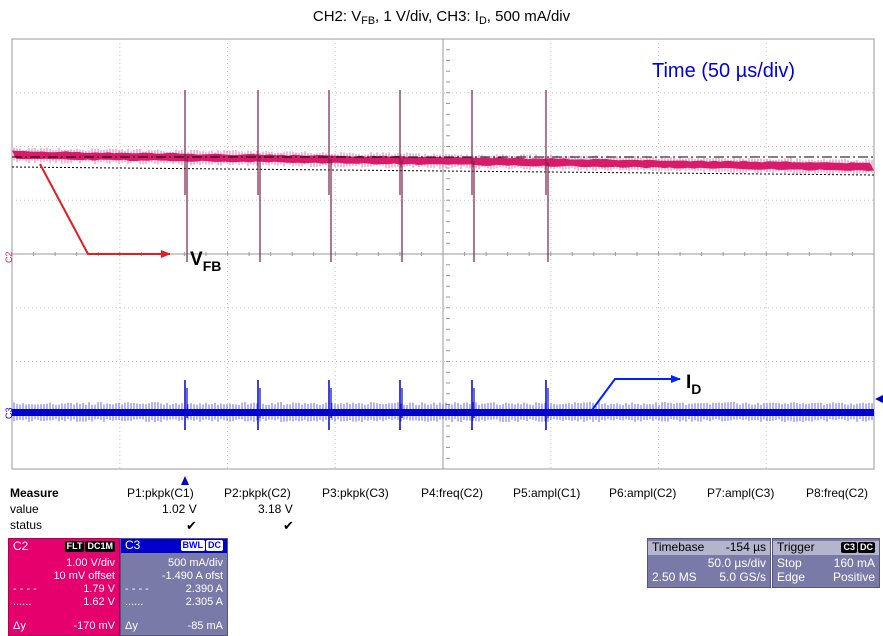 This screenshot has width=883, height=636. What do you see at coordinates (179, 509) in the screenshot?
I see `param-p1-value: 1.02 V` at bounding box center [179, 509].